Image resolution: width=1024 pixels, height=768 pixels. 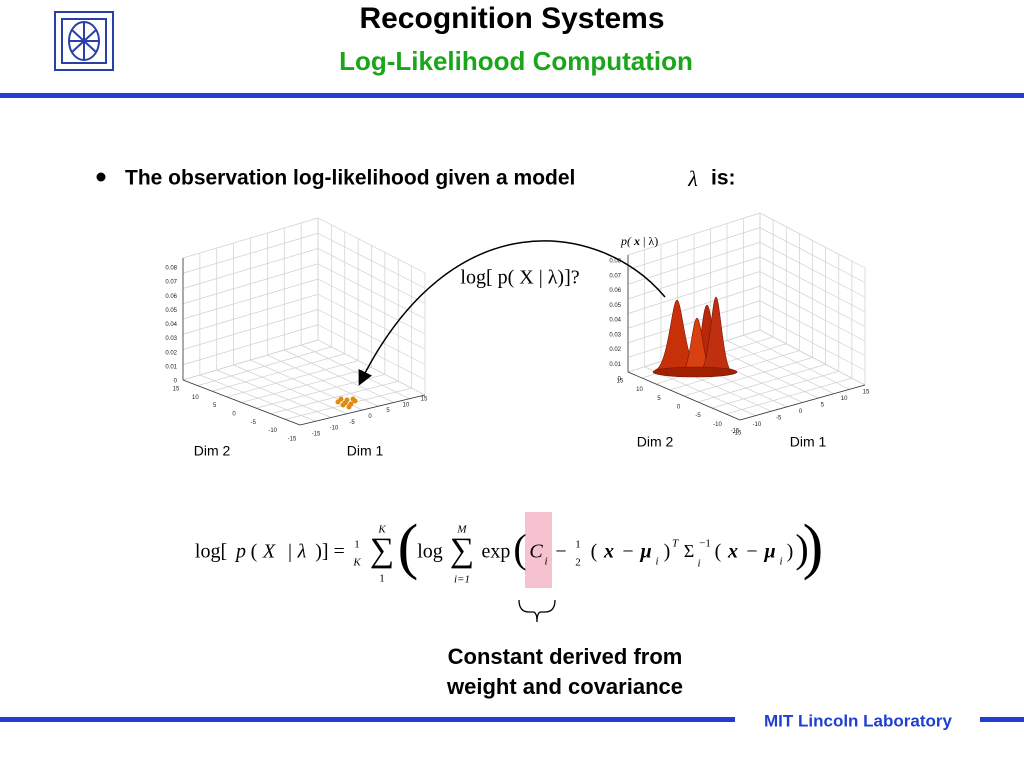 I want to click on z-tick-label: 0.07, so click(x=171, y=283).